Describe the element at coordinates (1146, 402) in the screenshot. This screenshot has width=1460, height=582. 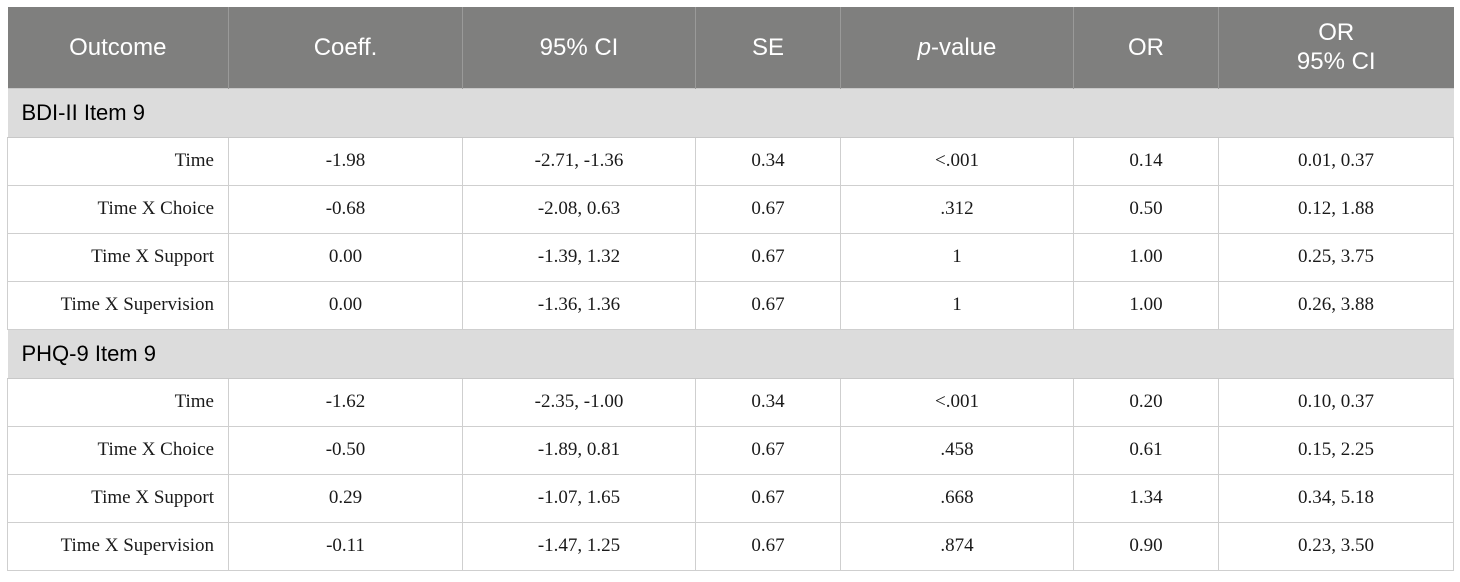
I see `or-cell: 0.20` at that location.